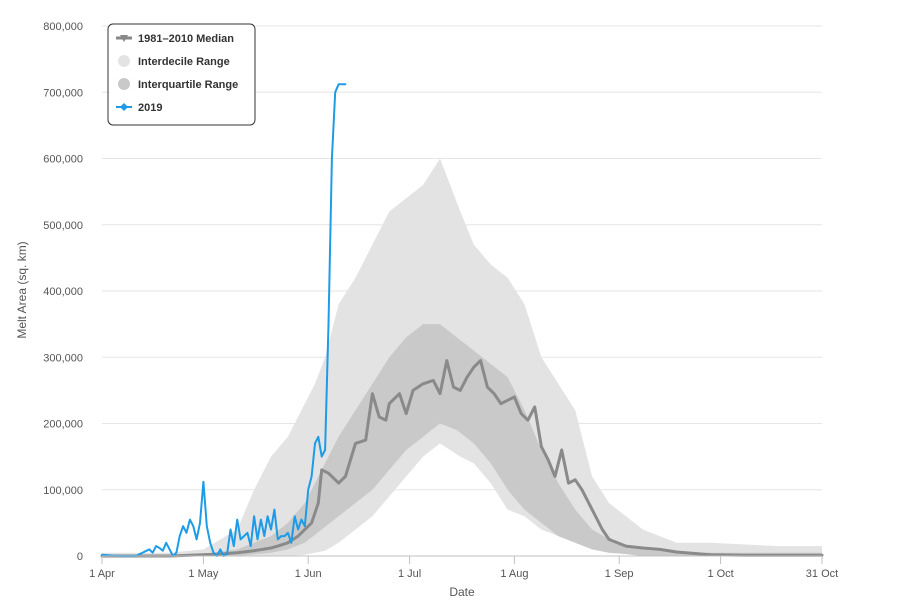 This screenshot has height=600, width=900. Describe the element at coordinates (188, 85) in the screenshot. I see `legend-label: Interquartile Range` at that location.